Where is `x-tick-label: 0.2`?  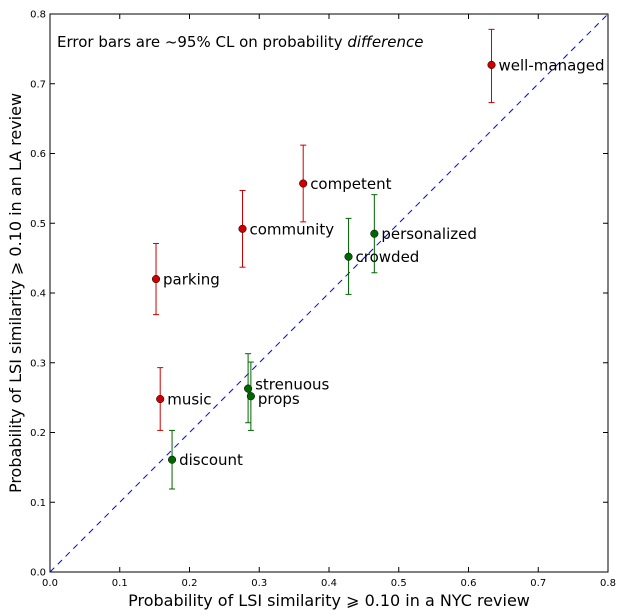
x-tick-label: 0.2 is located at coordinates (190, 583).